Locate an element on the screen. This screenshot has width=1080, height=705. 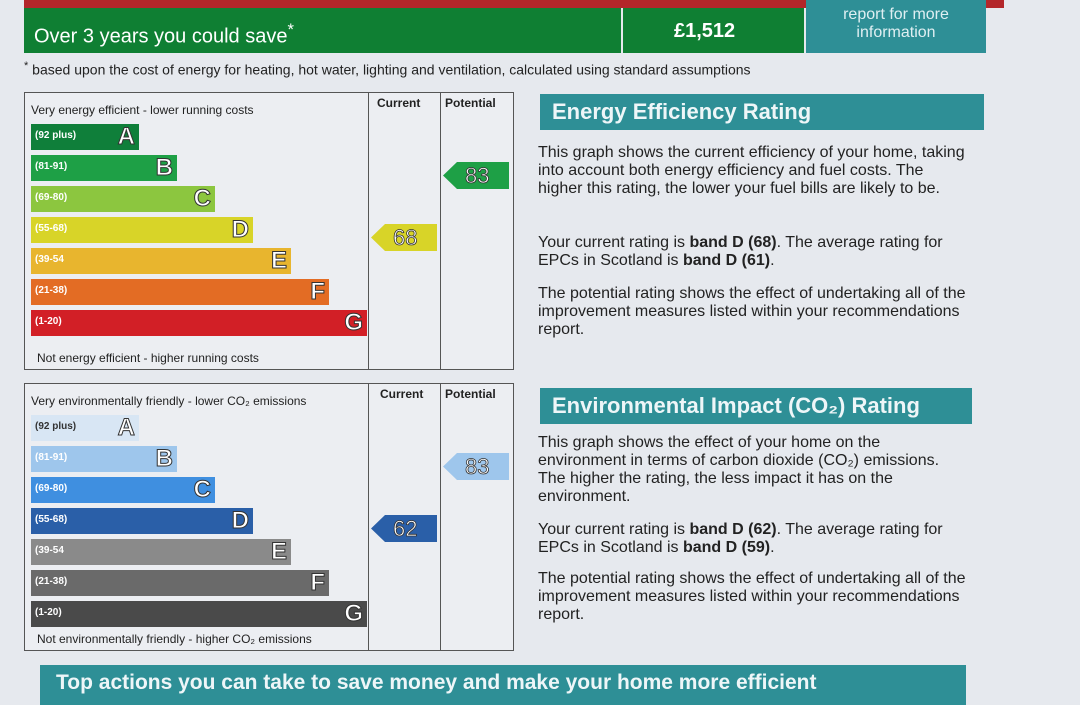
energy-section-title: Energy Efficiency Rating is located at coordinates (762, 112).